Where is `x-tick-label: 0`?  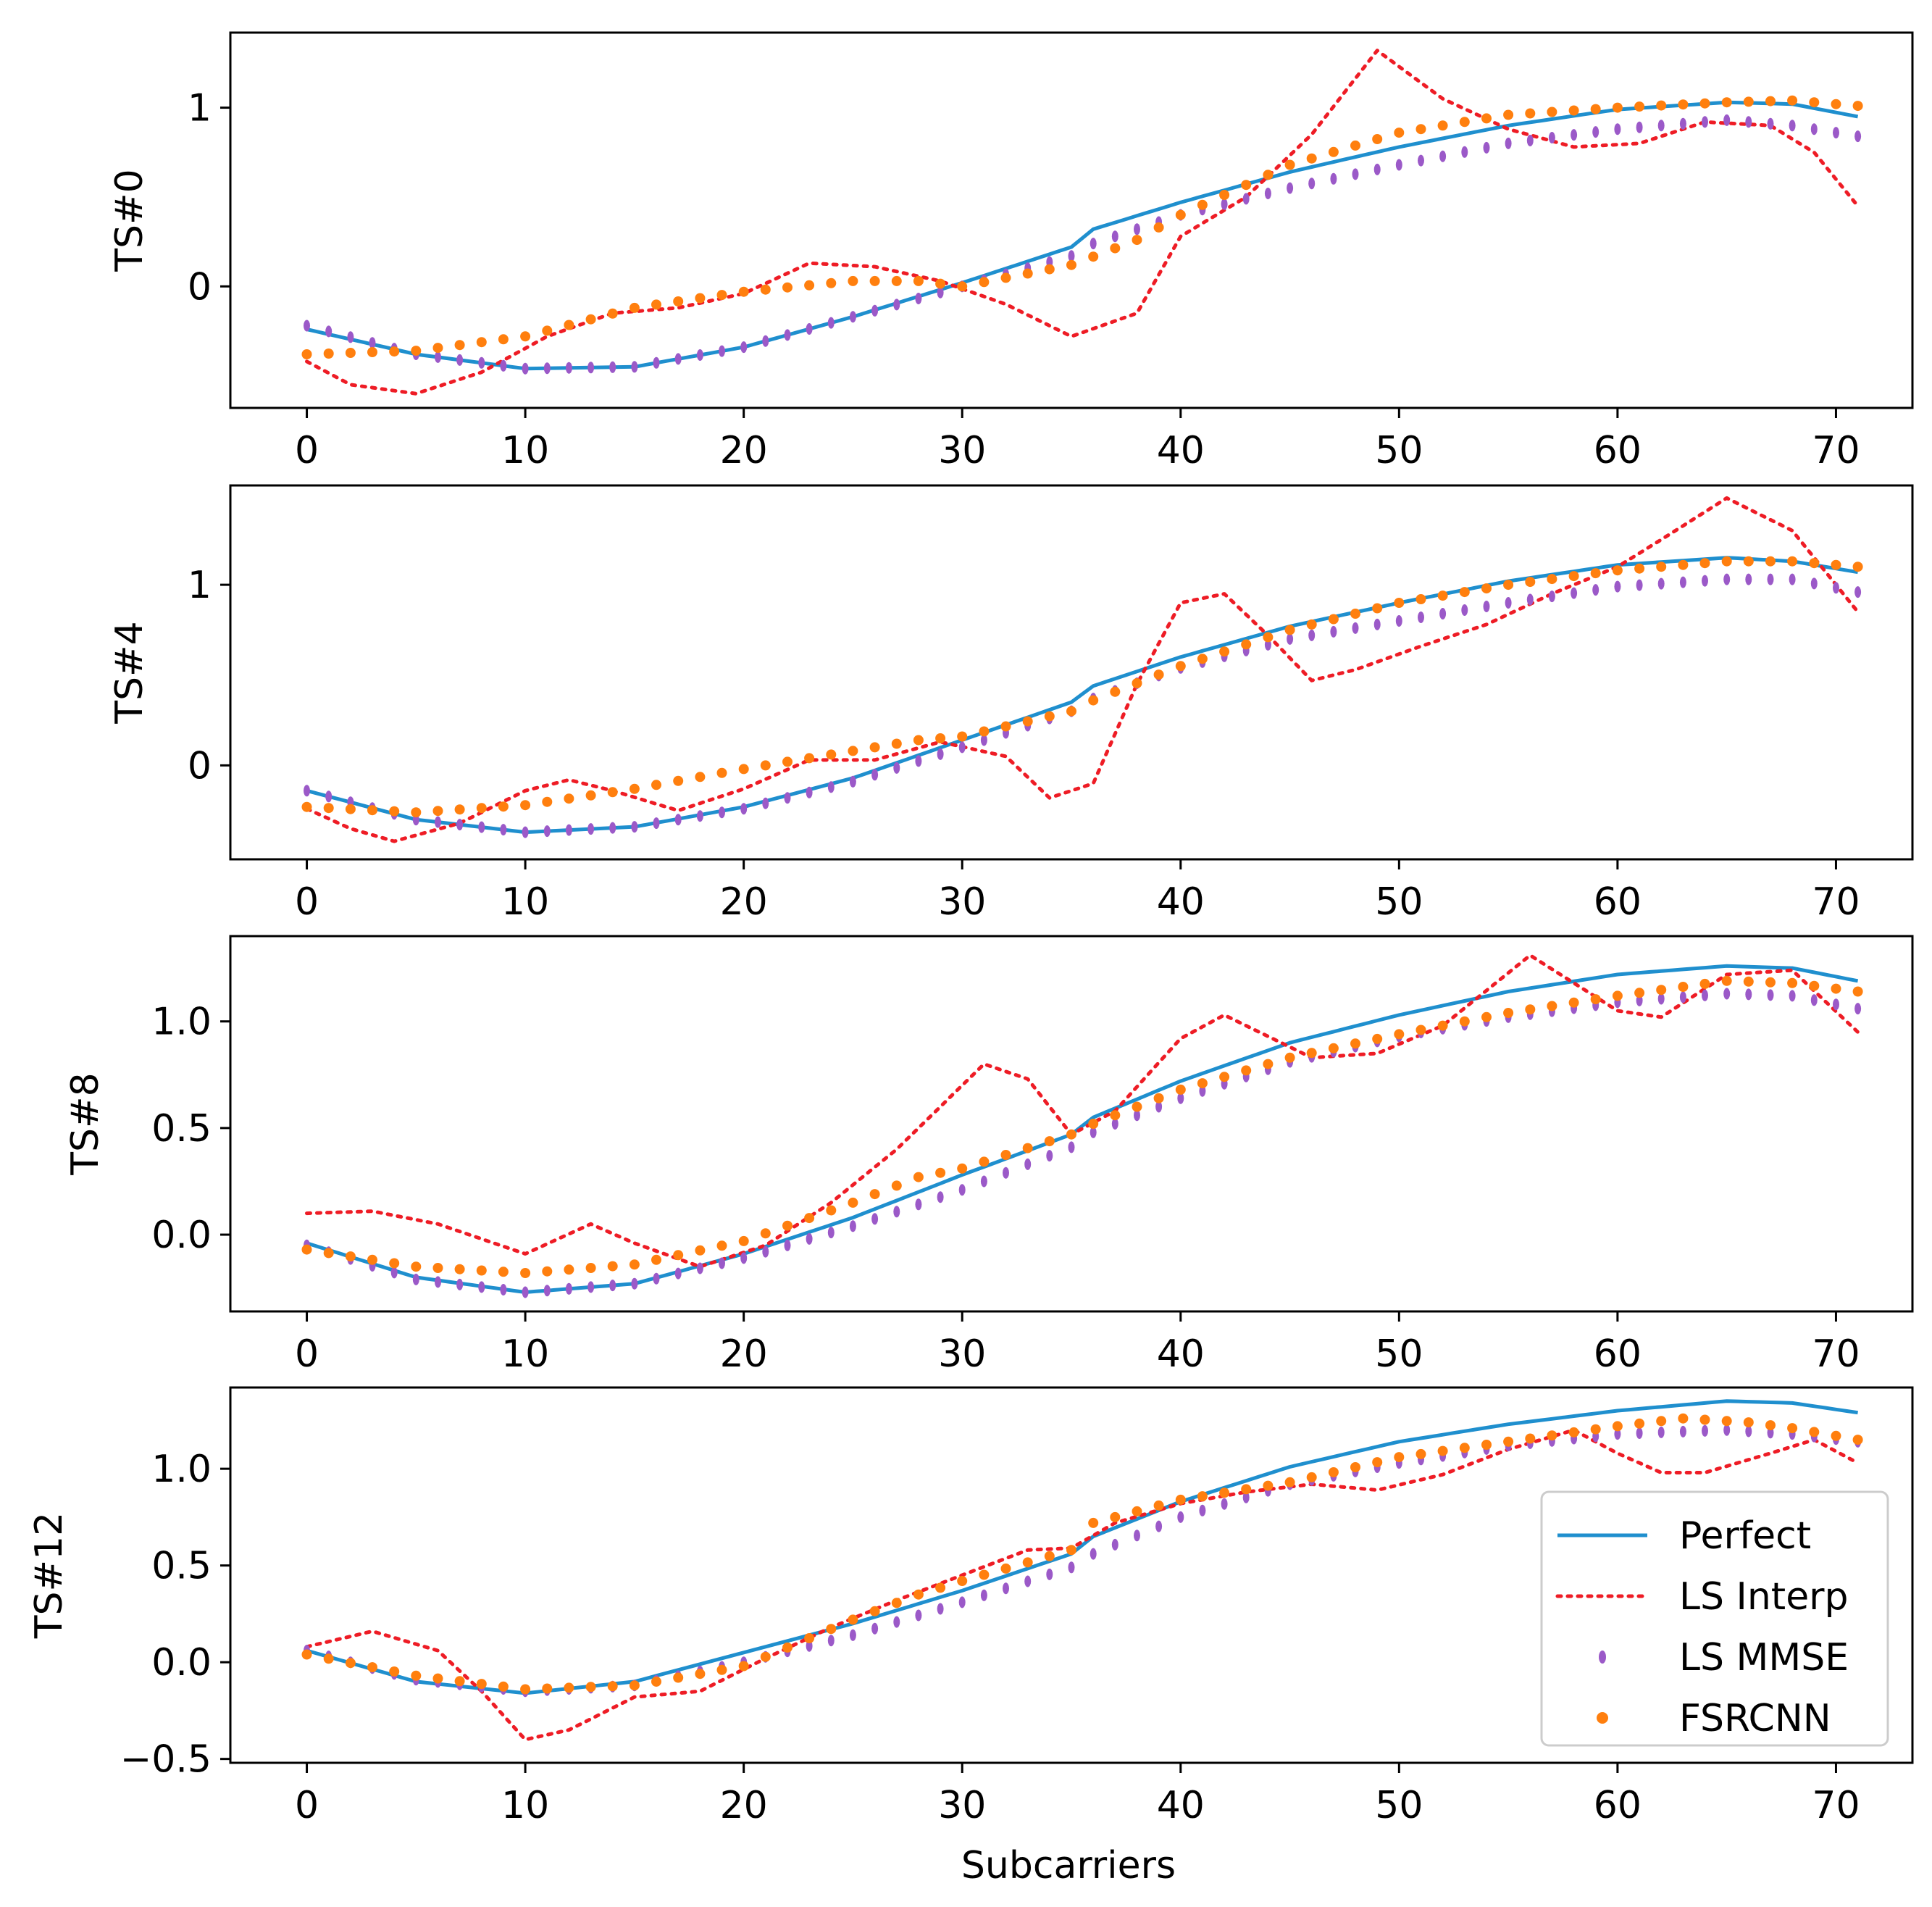 x-tick-label: 0 is located at coordinates (307, 902).